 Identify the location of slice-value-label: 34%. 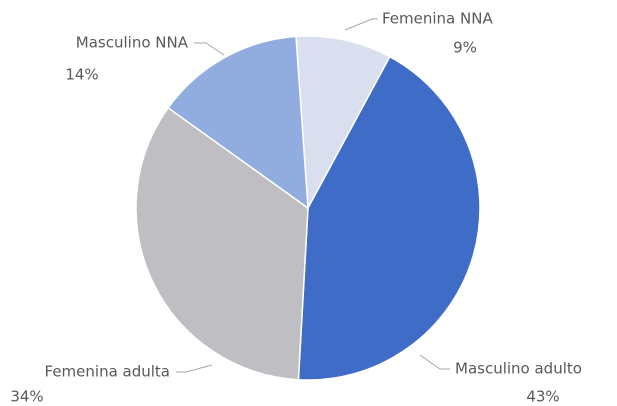
(26, 397).